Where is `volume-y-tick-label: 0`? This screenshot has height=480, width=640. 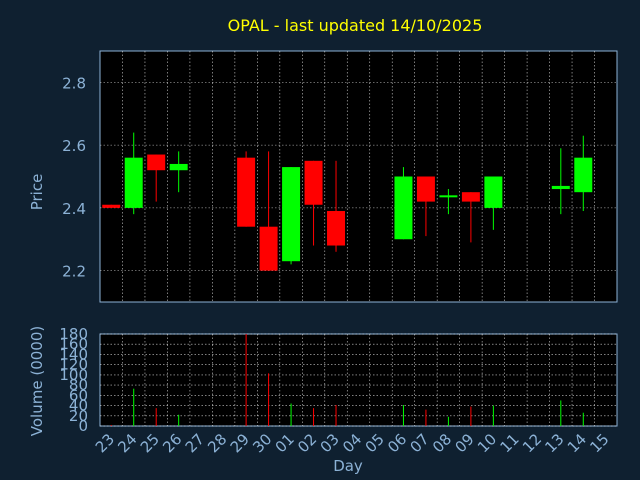 volume-y-tick-label: 0 is located at coordinates (83, 426).